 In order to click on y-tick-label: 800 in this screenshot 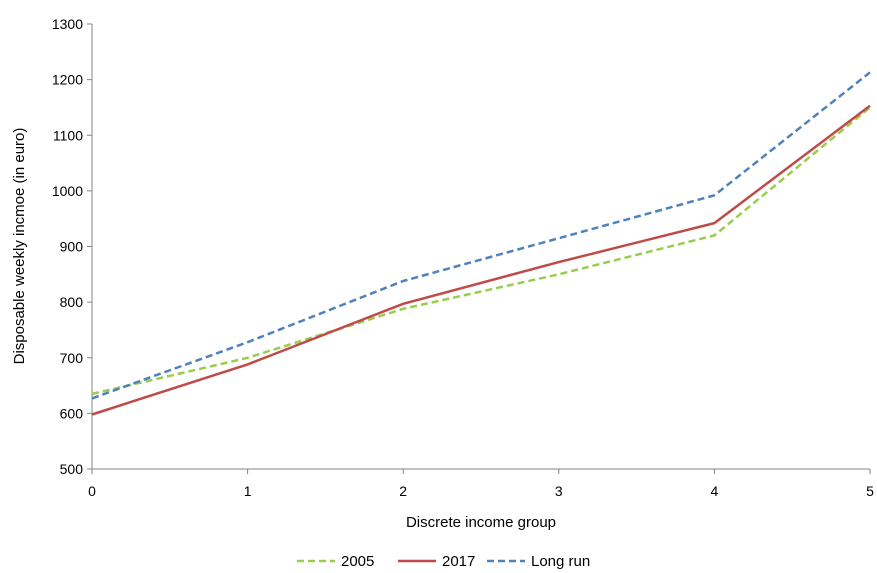, I will do `click(72, 302)`.